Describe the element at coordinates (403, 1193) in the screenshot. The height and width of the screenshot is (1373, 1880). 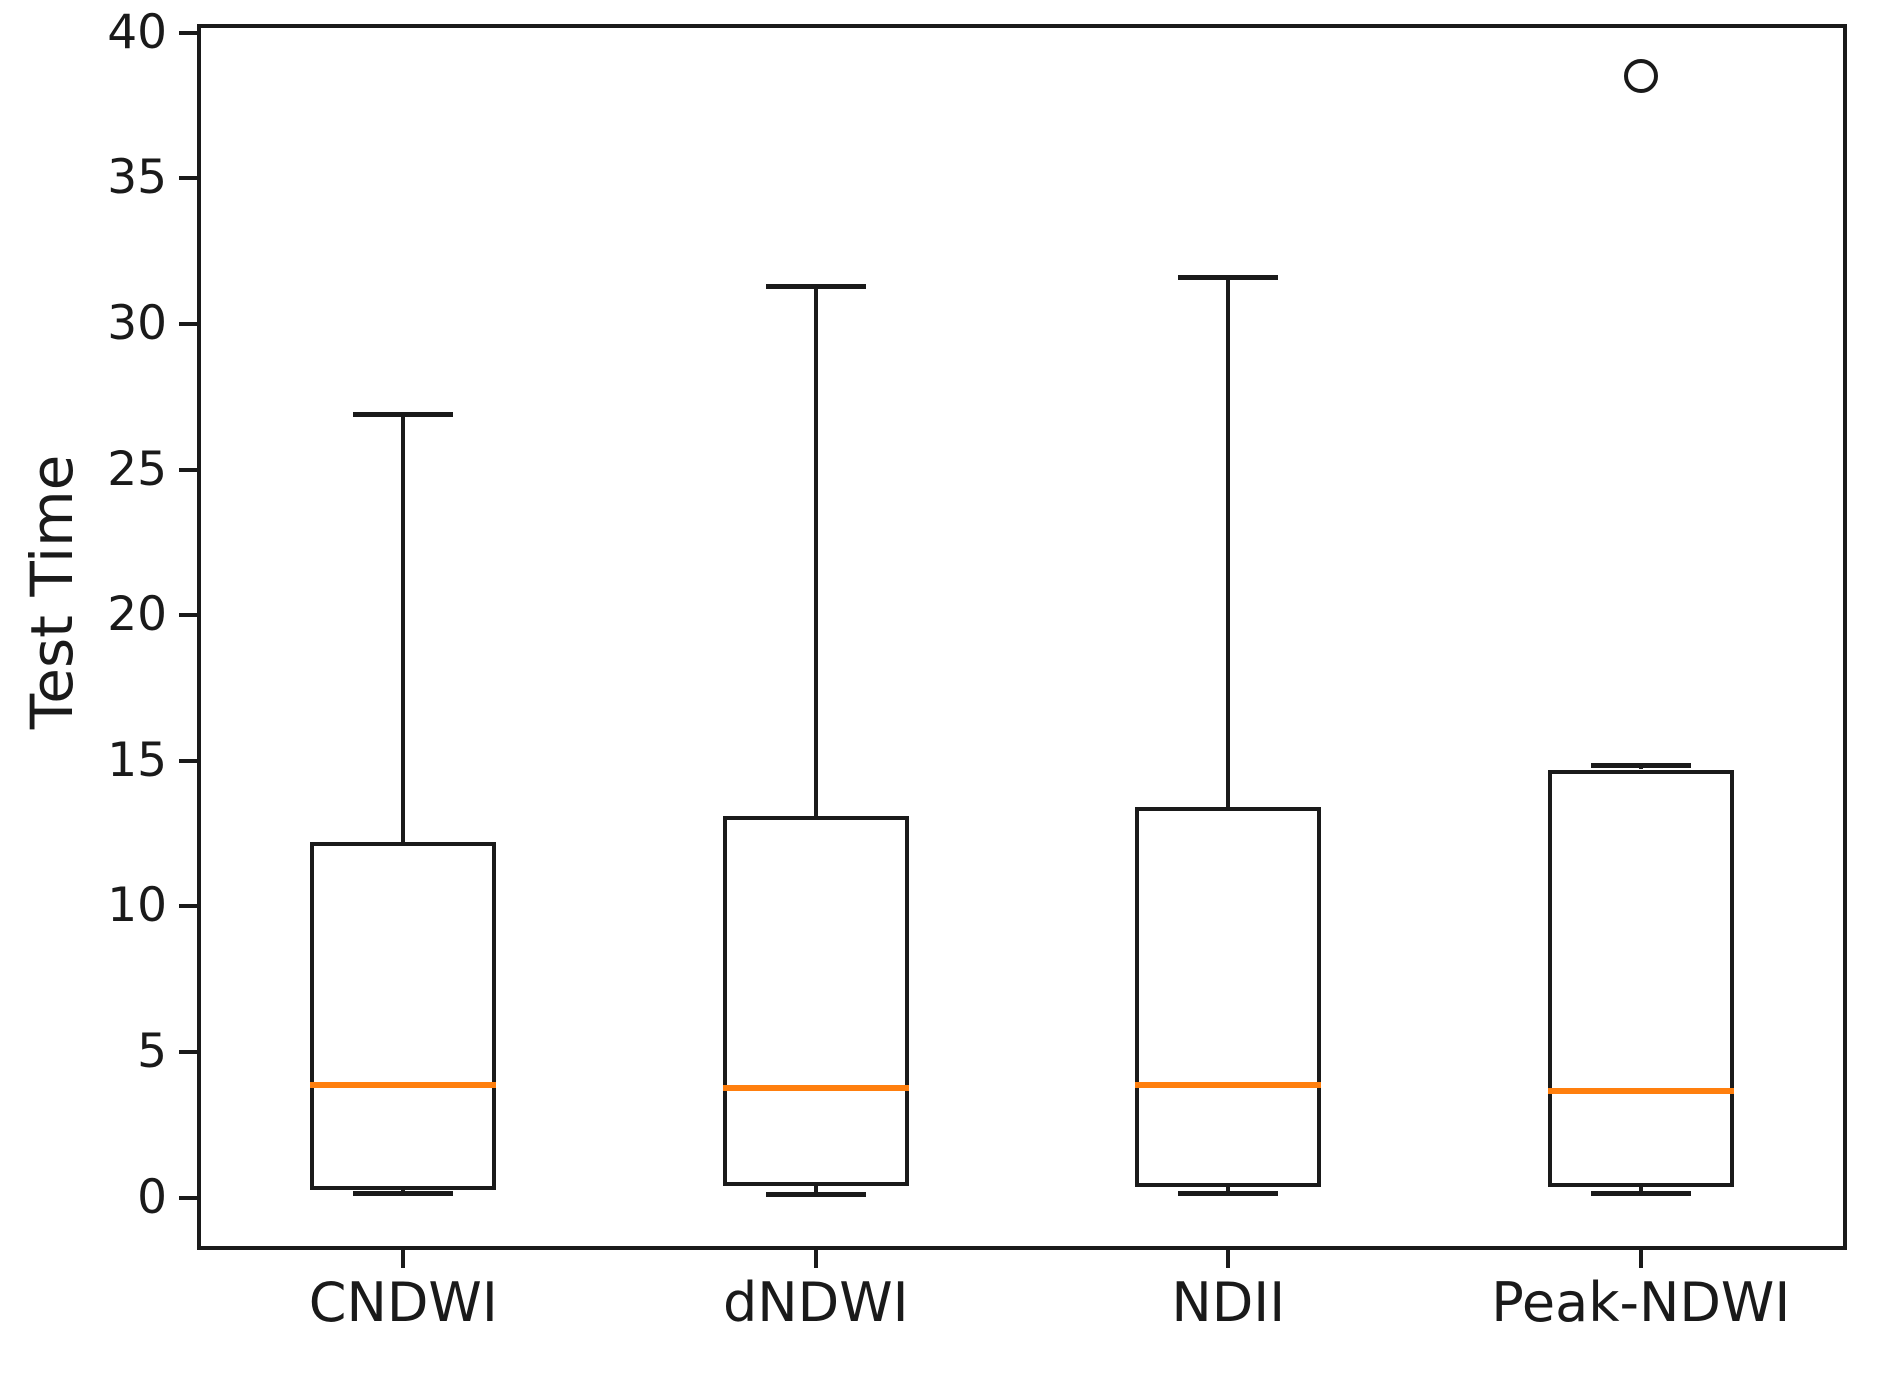
I see `whisker-cap-lower-CNDWI` at that location.